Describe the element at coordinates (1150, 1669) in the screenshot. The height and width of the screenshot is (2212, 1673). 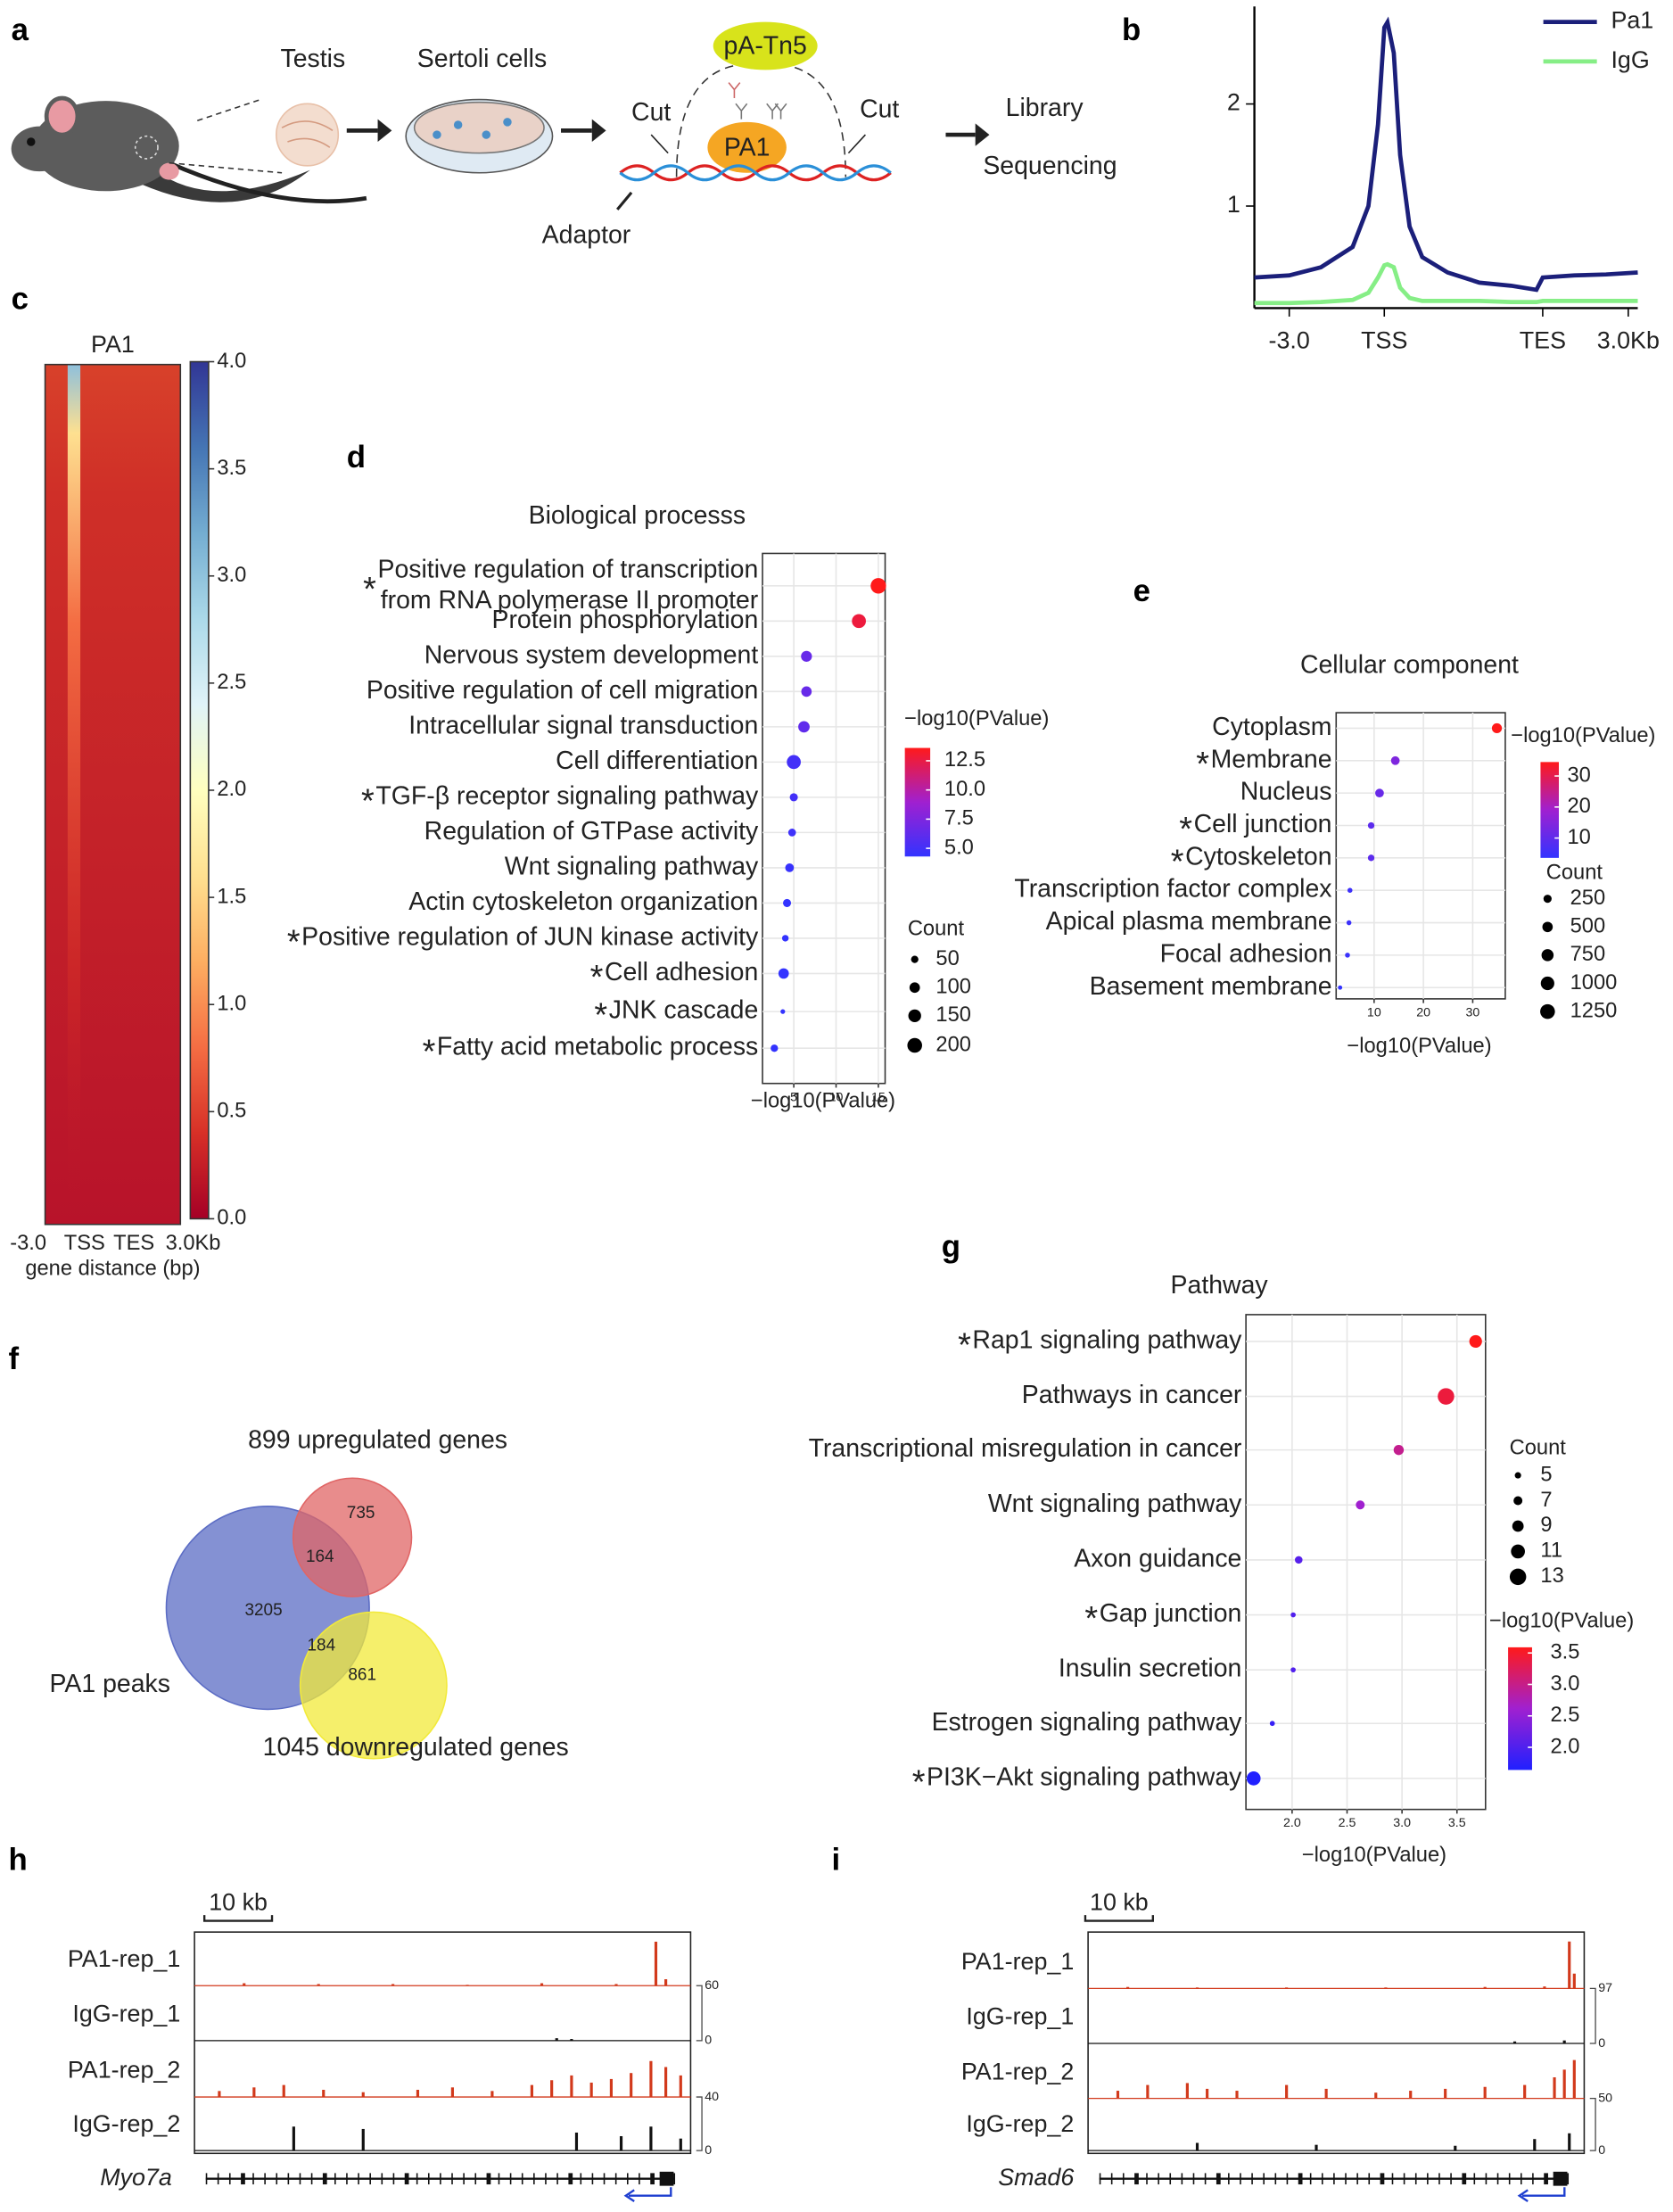
I see `y-category-label: Insulin secretion` at that location.